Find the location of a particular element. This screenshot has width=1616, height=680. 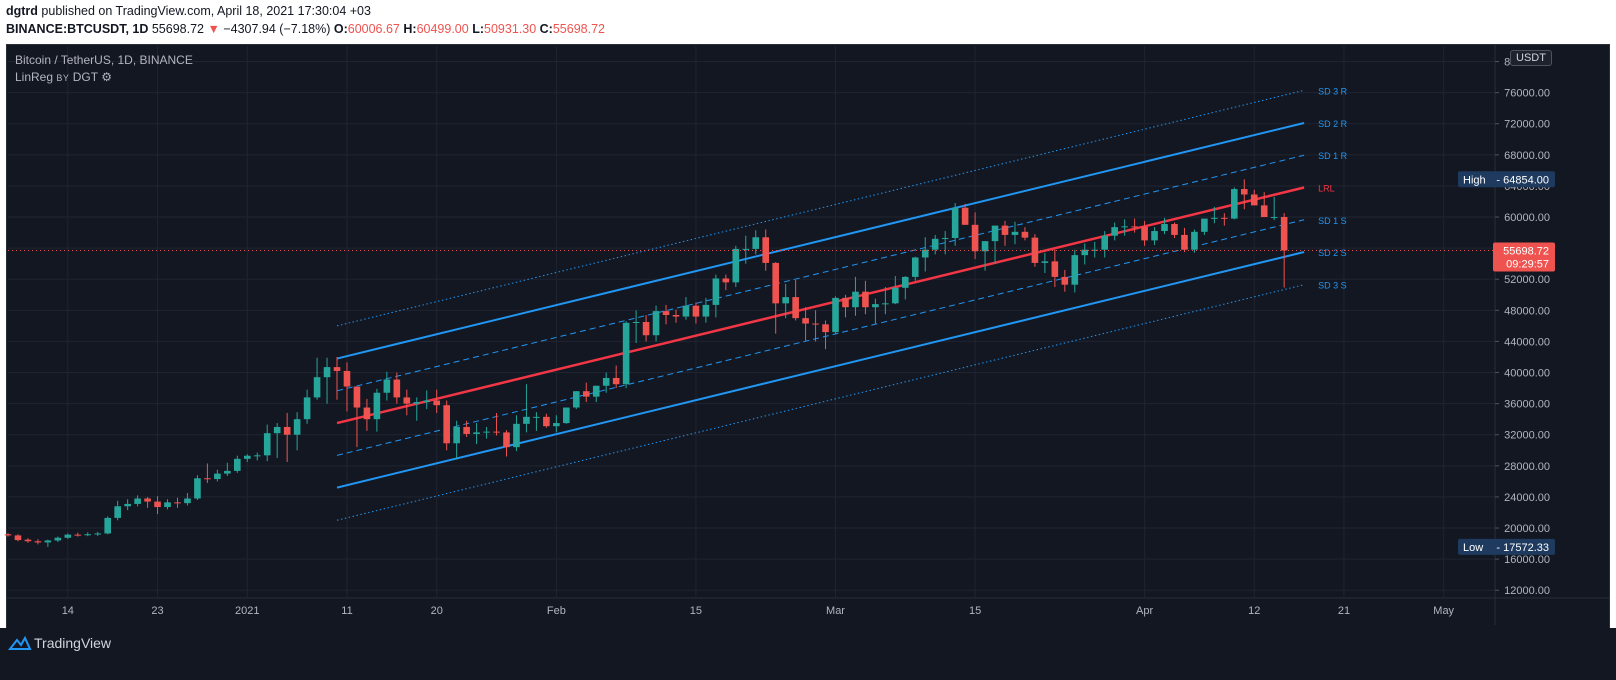

channel-label-lrl: LRL is located at coordinates (1326, 188).